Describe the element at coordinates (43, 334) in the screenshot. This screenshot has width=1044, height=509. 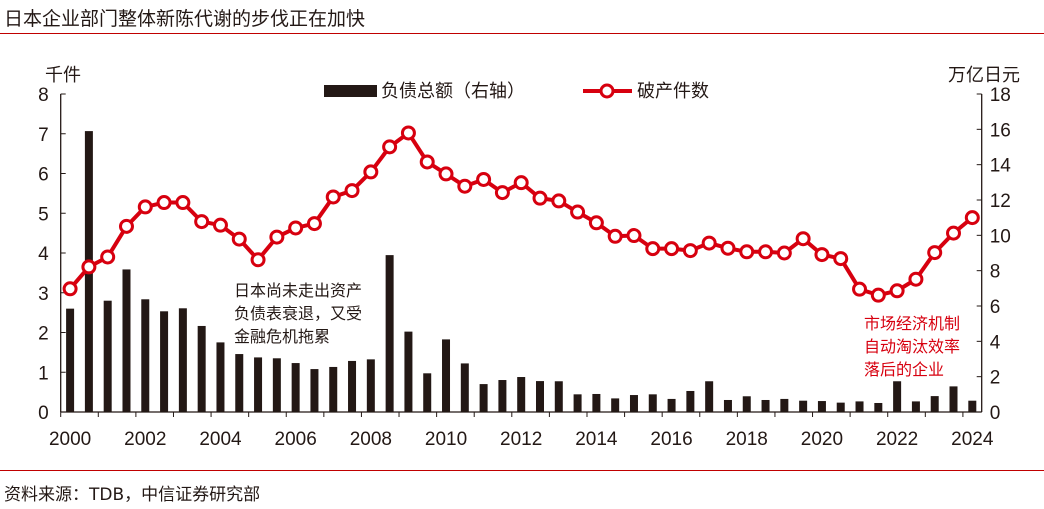
I see `left-axis-tick-label: 2` at that location.